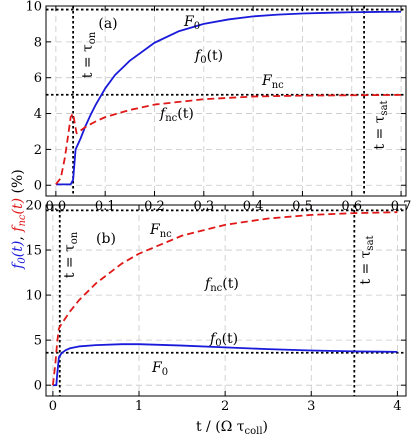 The height and width of the screenshot is (438, 415). What do you see at coordinates (253, 206) in the screenshot?
I see `x-tick-label: 0.4` at bounding box center [253, 206].